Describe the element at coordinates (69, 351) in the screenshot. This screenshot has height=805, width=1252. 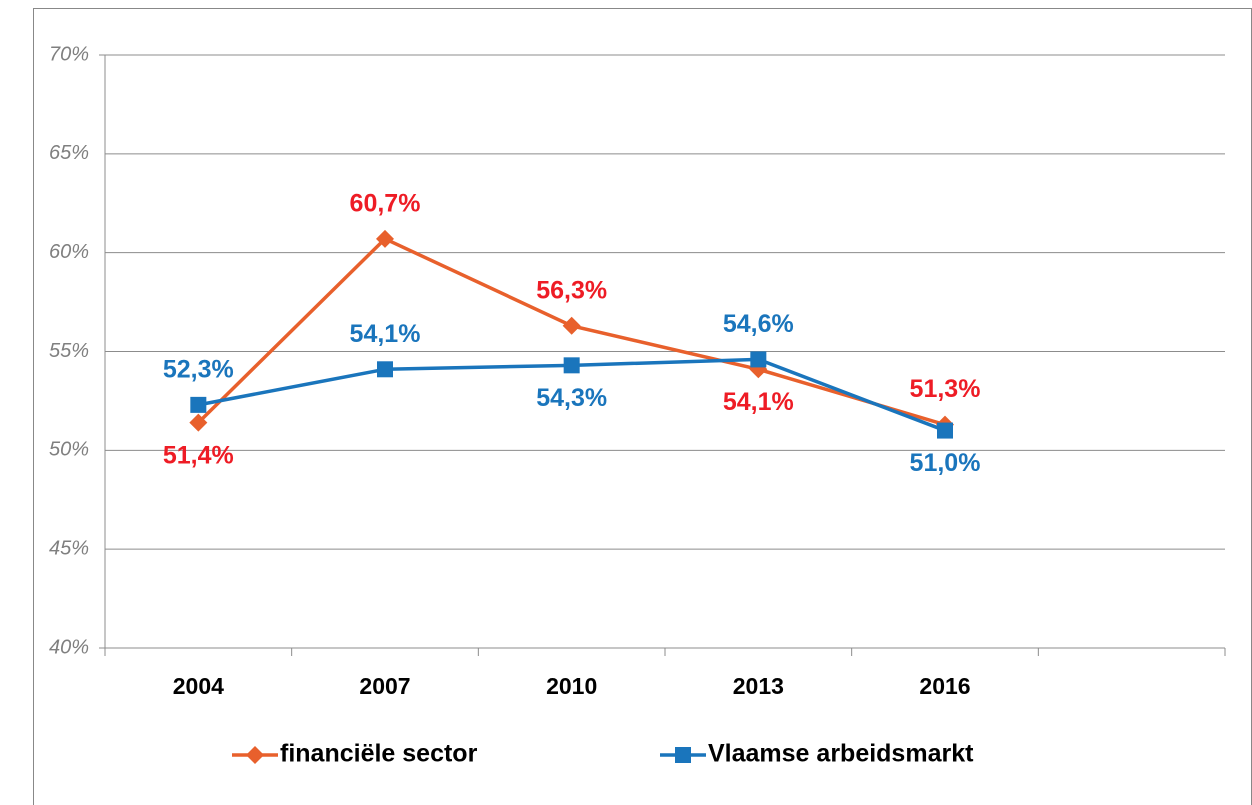
I see `y-tick-label: 55%` at that location.